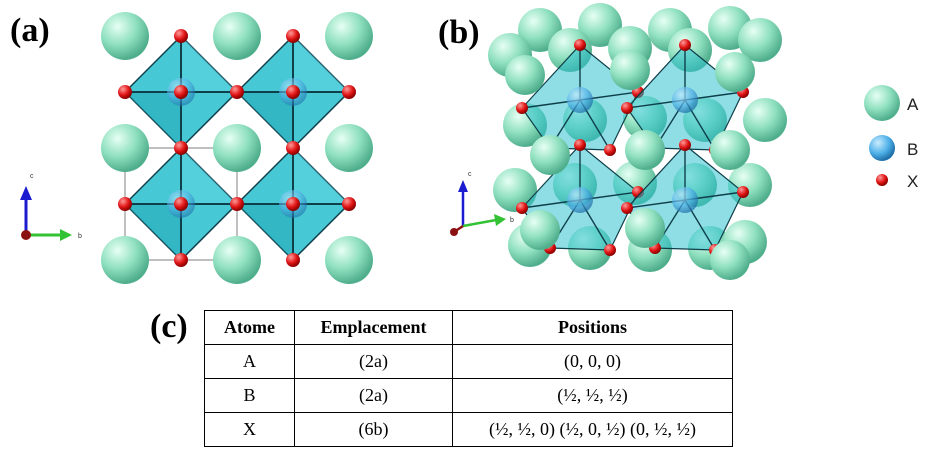 Image resolution: width=936 pixels, height=461 pixels. Describe the element at coordinates (459, 32) in the screenshot. I see `panel-label-b: (b)` at that location.